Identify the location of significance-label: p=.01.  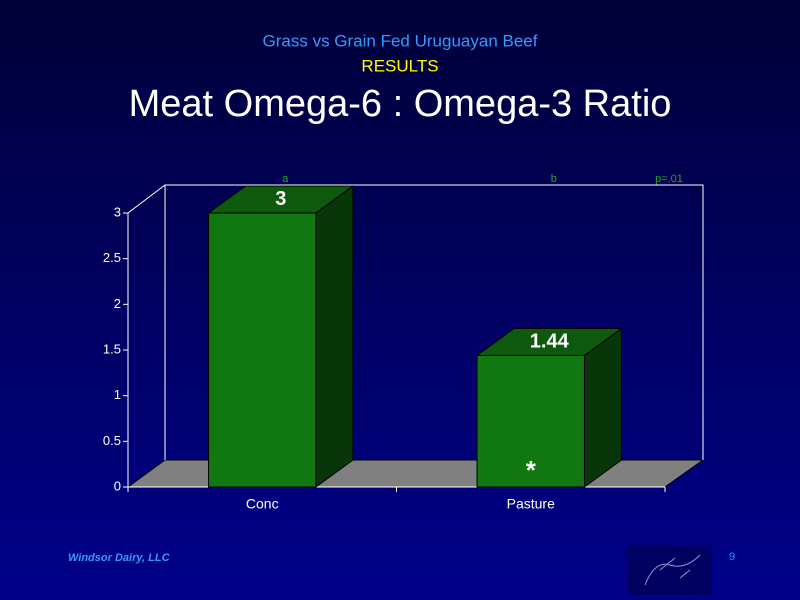
(669, 179).